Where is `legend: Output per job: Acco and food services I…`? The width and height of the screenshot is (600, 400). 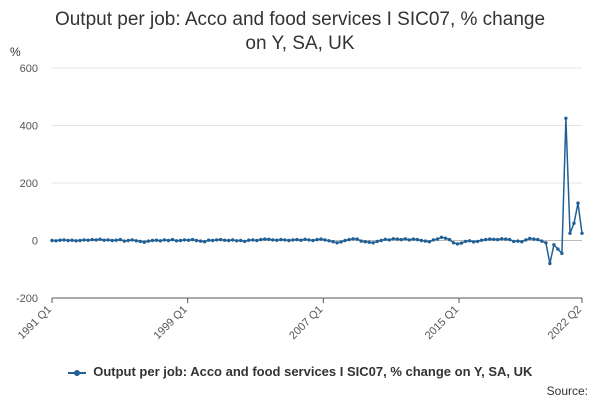 legend: Output per job: Acco and food services I… is located at coordinates (300, 371).